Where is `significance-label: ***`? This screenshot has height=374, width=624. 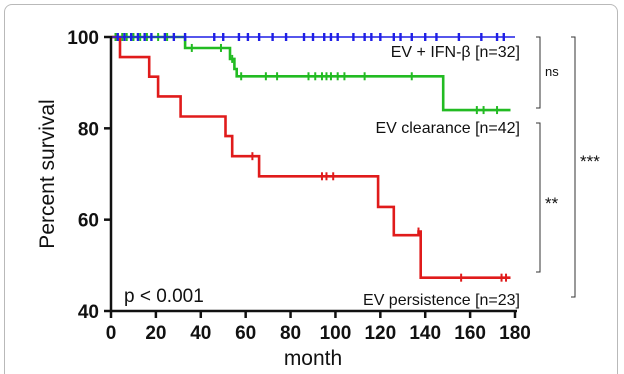 significance-label: *** is located at coordinates (590, 161).